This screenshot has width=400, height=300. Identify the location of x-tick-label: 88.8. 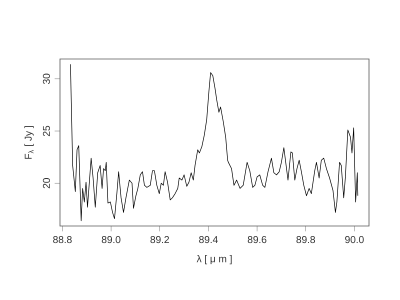
(62, 240).